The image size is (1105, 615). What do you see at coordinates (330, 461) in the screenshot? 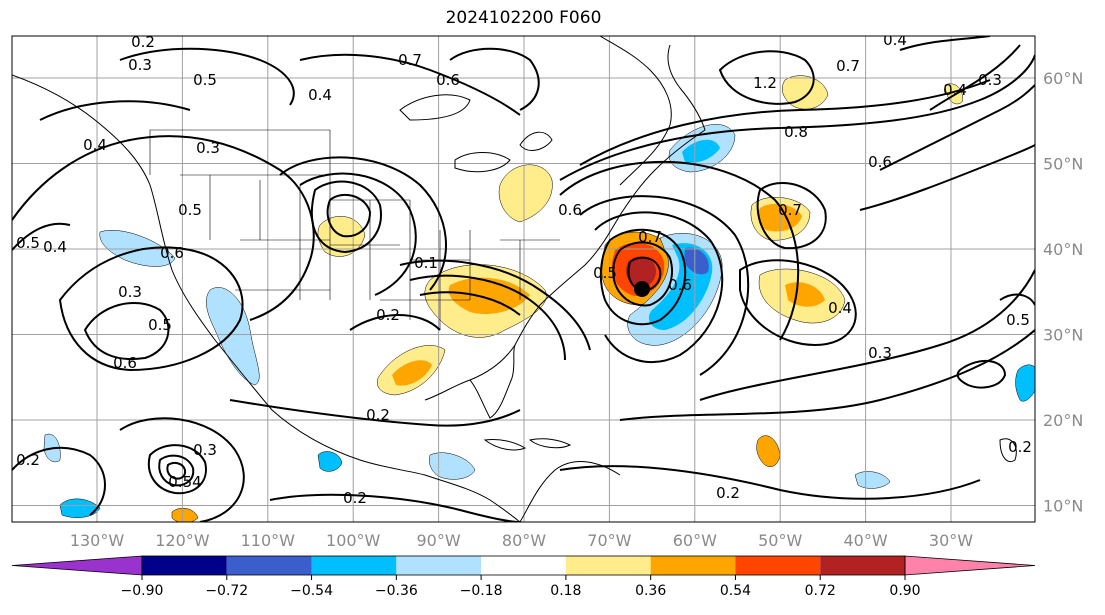
I see `negative-patch-east-pacific` at bounding box center [330, 461].